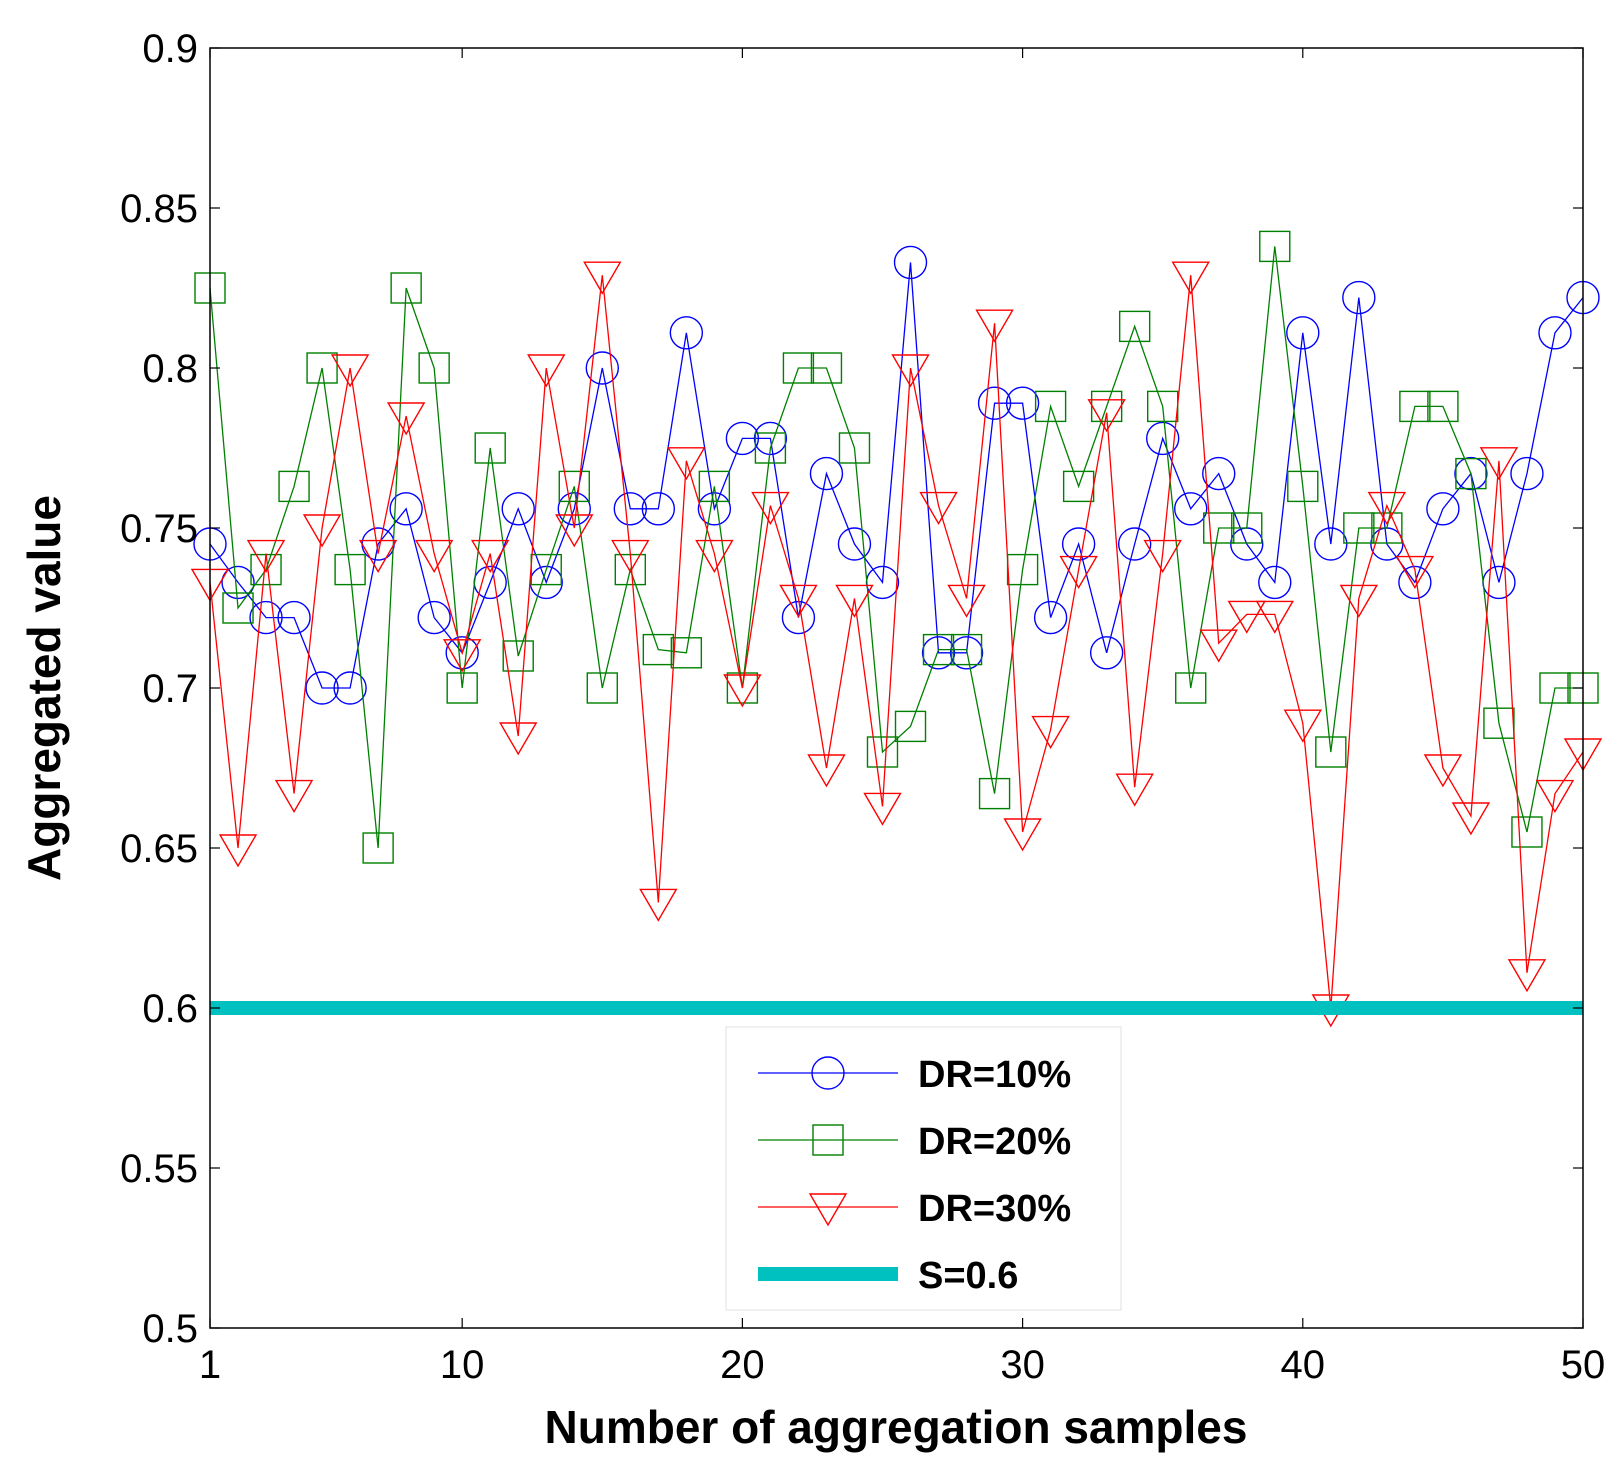 The width and height of the screenshot is (1624, 1482). What do you see at coordinates (914, 1075) in the screenshot?
I see `legend-series-1: DR=10%` at bounding box center [914, 1075].